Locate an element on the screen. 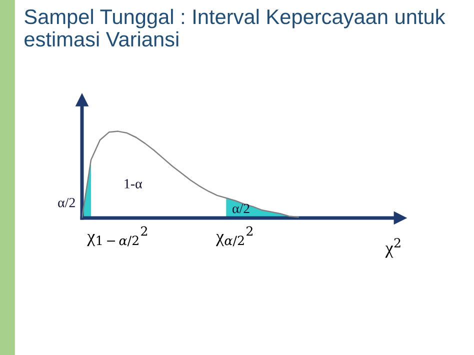 The width and height of the screenshot is (474, 355). text: α/2 is located at coordinates (66, 203).